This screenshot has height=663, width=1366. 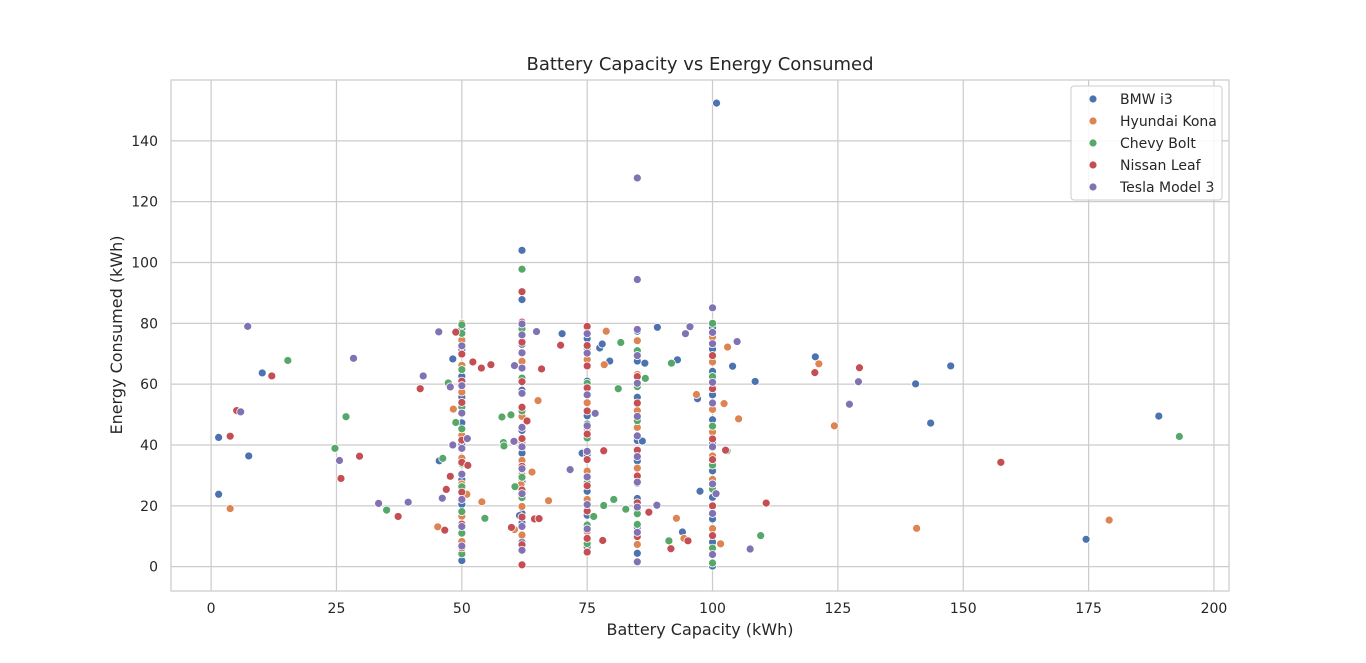 I want to click on y-tick-label: 20, so click(x=149, y=507).